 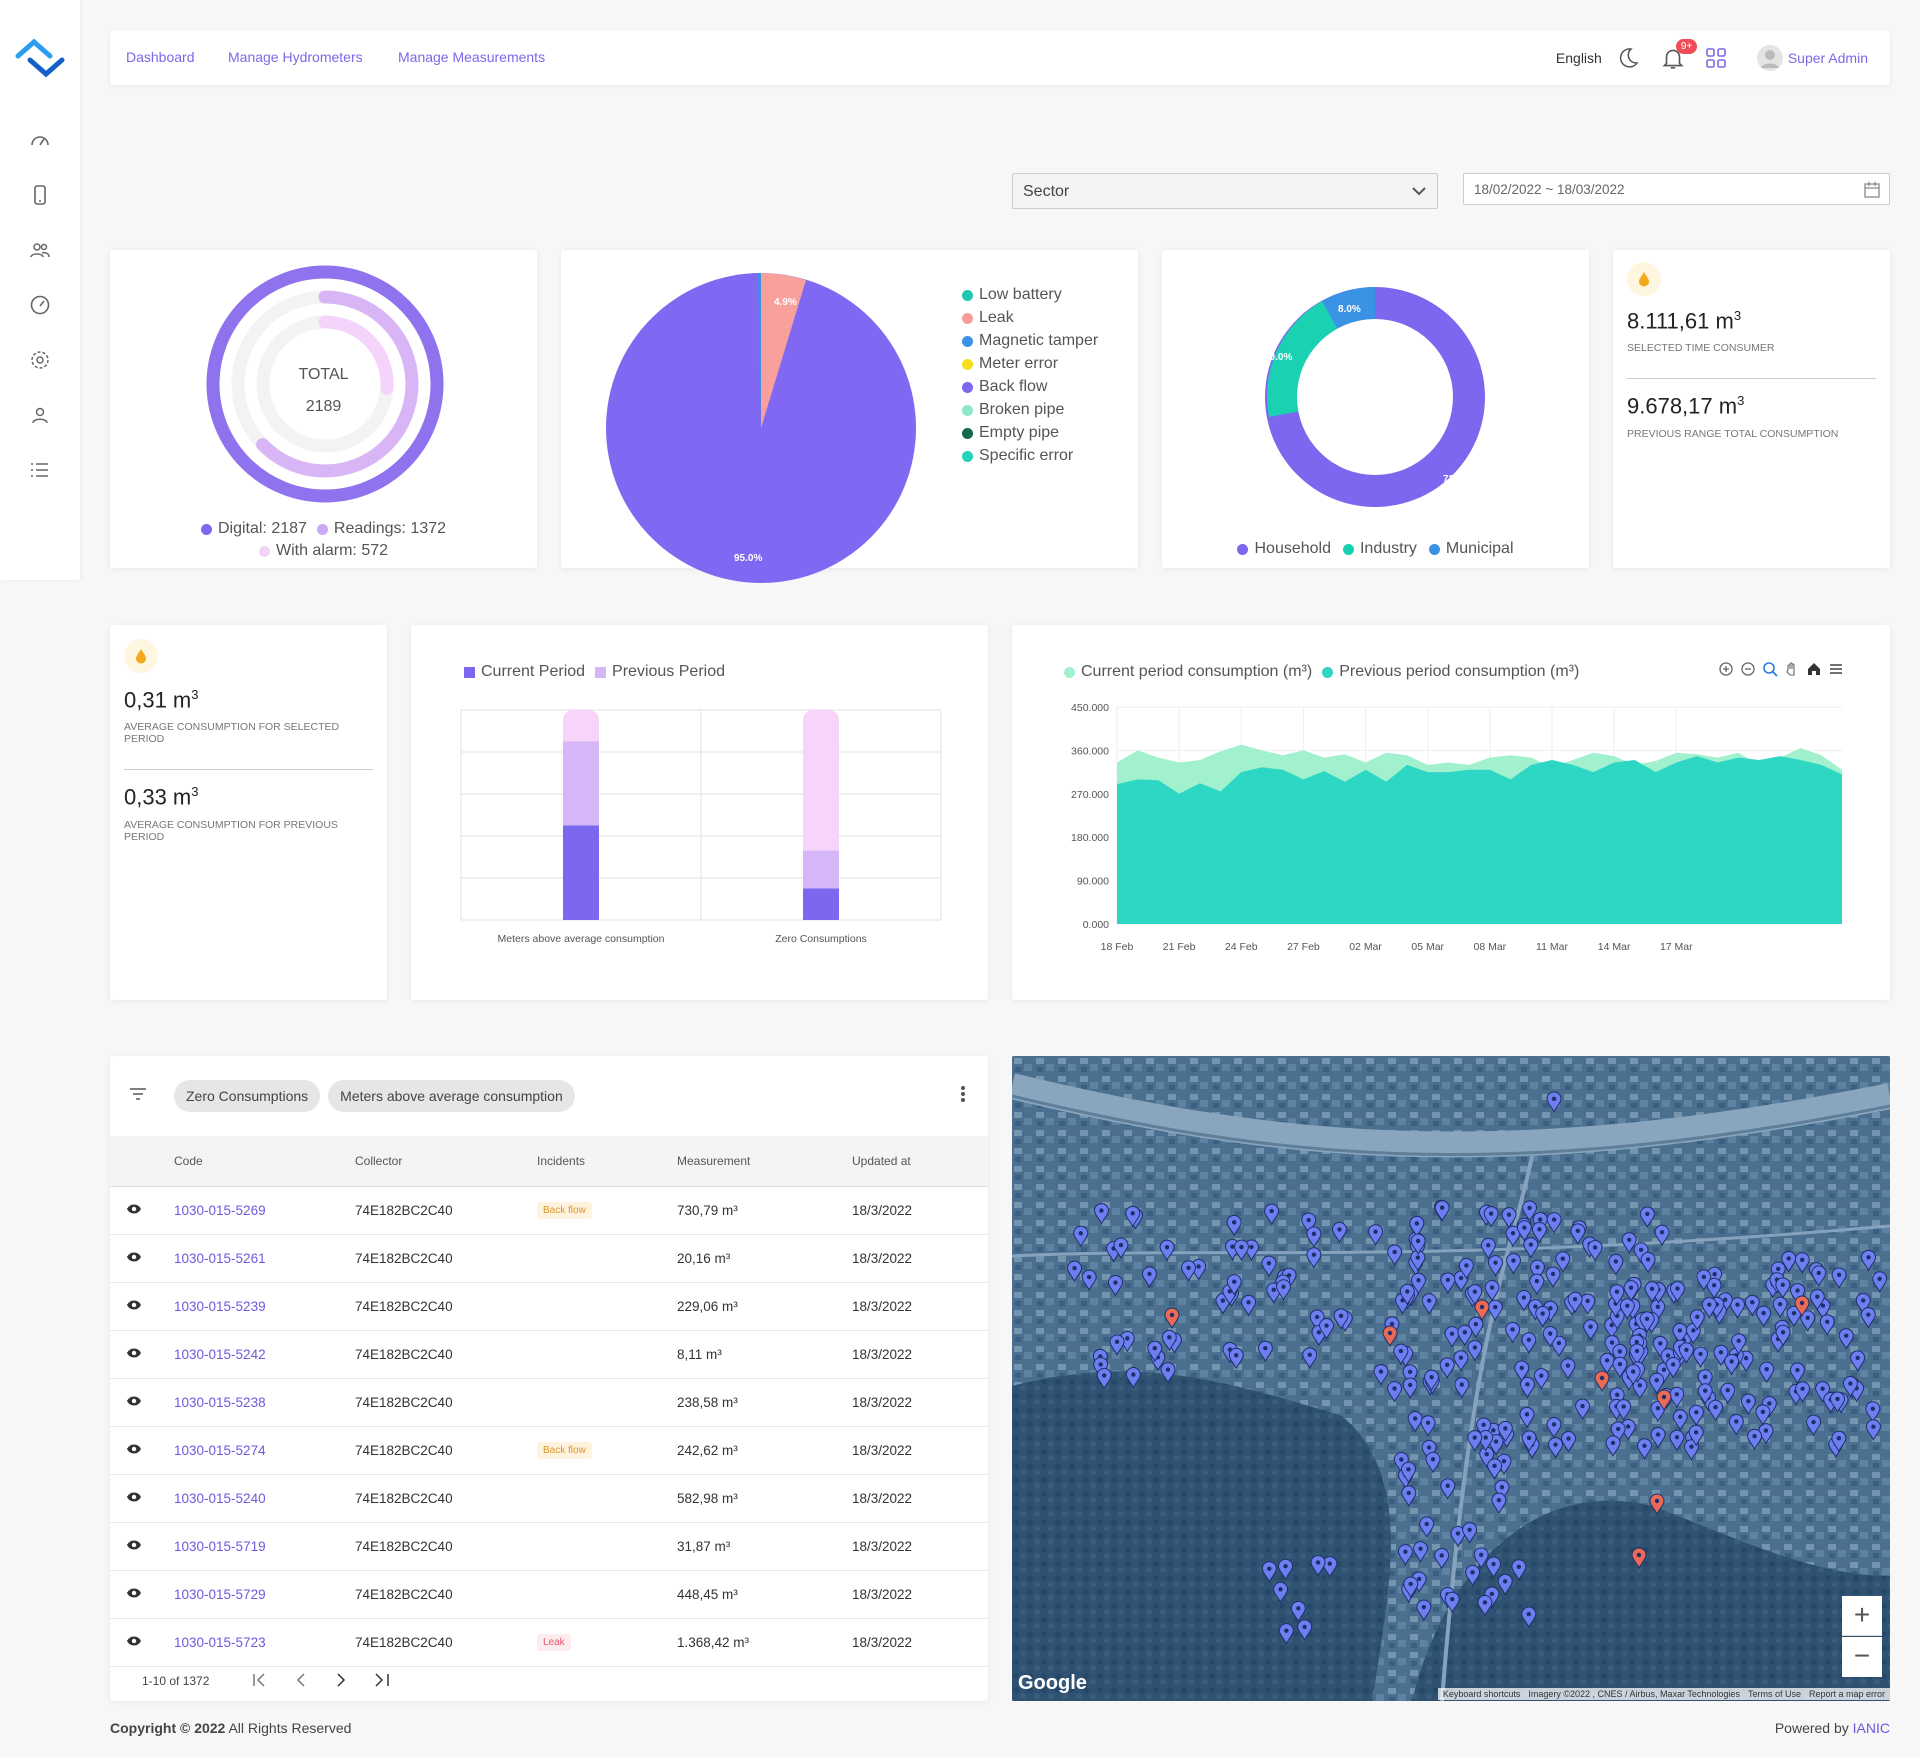 What do you see at coordinates (341, 1680) in the screenshot?
I see `next-page-icon` at bounding box center [341, 1680].